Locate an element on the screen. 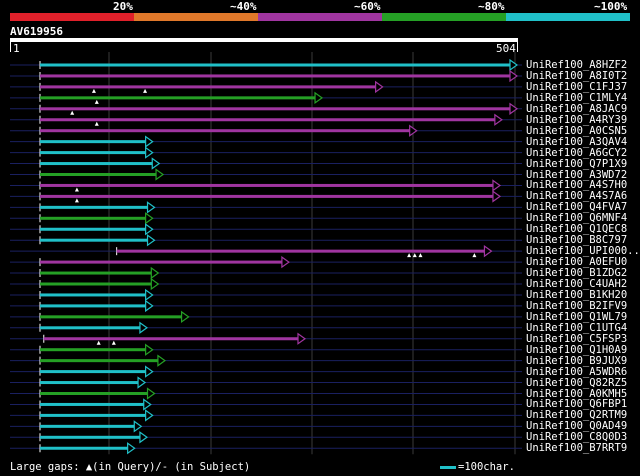  hit-name-link: UniRef100_C8Q0D3 is located at coordinates (577, 437).